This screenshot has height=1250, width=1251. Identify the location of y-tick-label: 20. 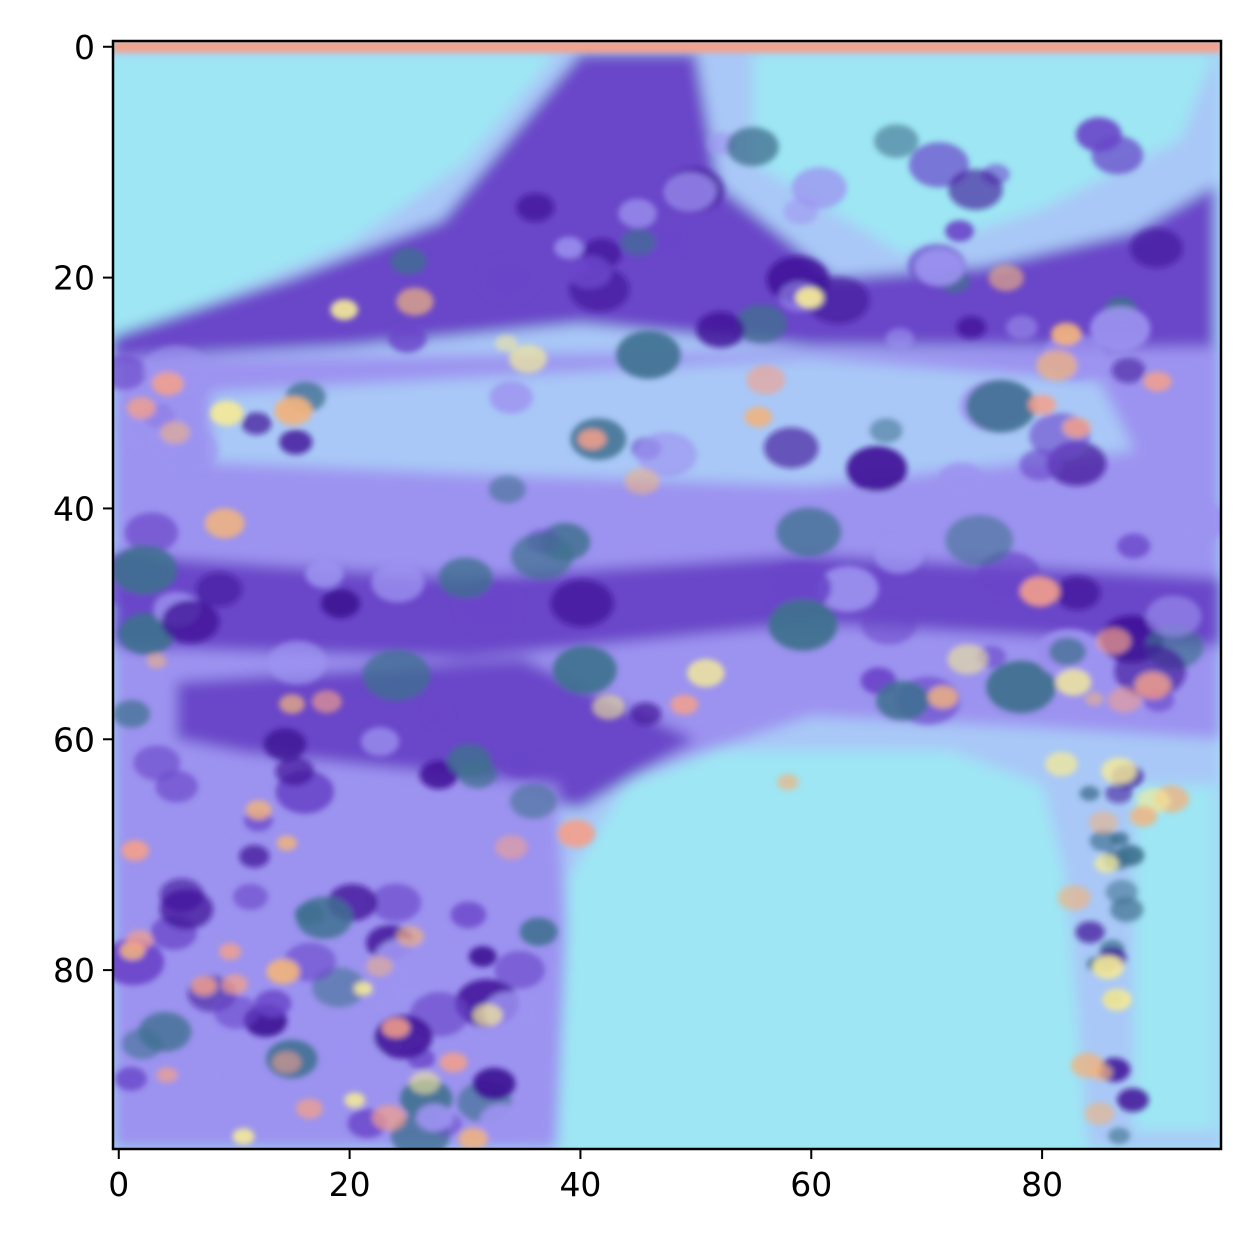
(74, 278).